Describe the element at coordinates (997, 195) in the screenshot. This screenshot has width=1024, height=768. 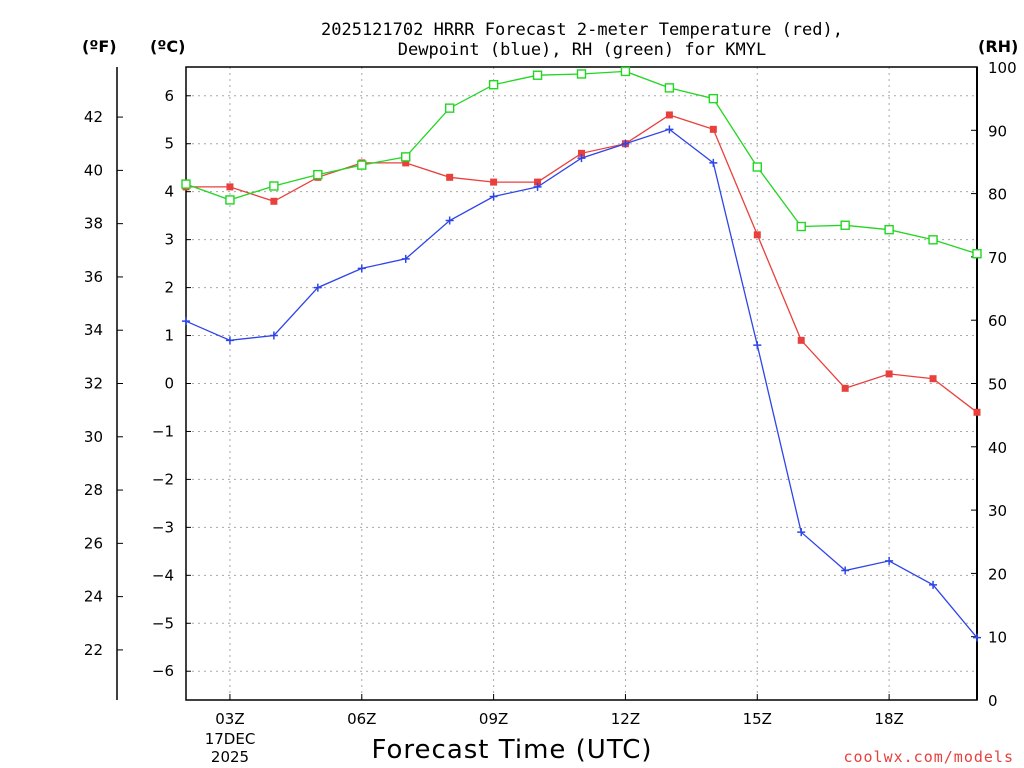
I see `rh-tick-label: 80` at that location.